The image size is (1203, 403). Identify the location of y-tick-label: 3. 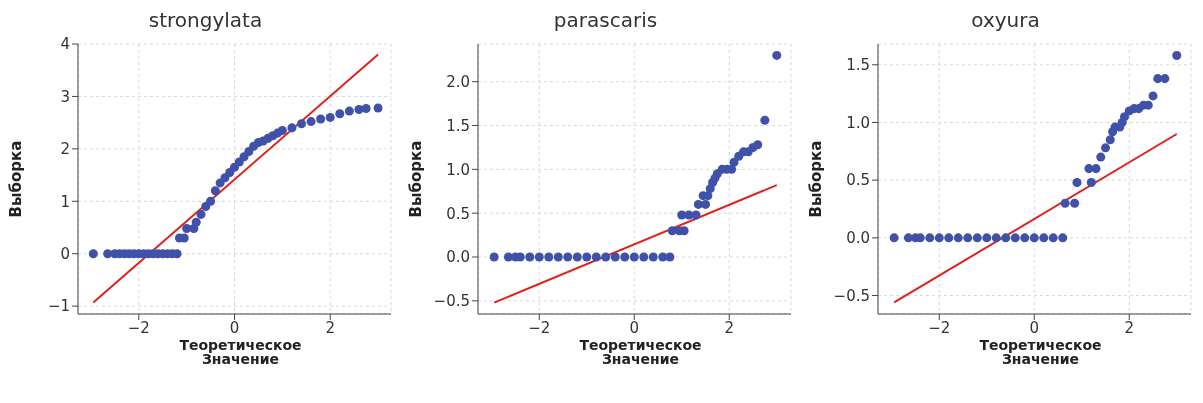
(65, 96).